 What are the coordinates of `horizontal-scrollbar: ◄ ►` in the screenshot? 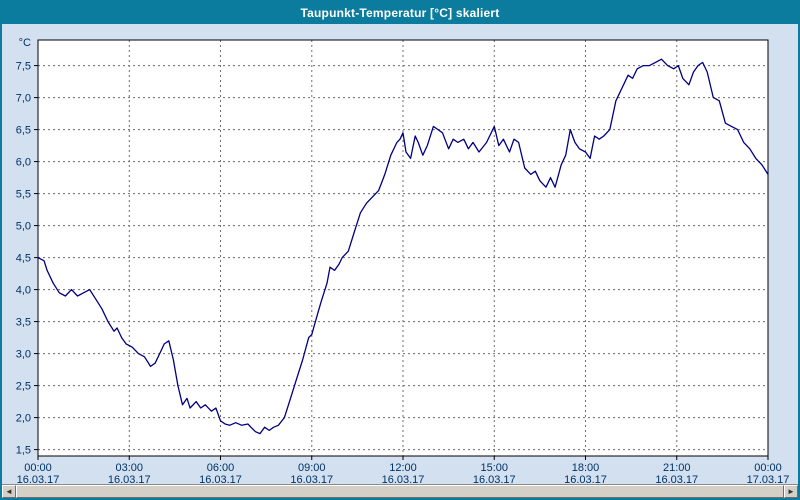 It's located at (400, 491).